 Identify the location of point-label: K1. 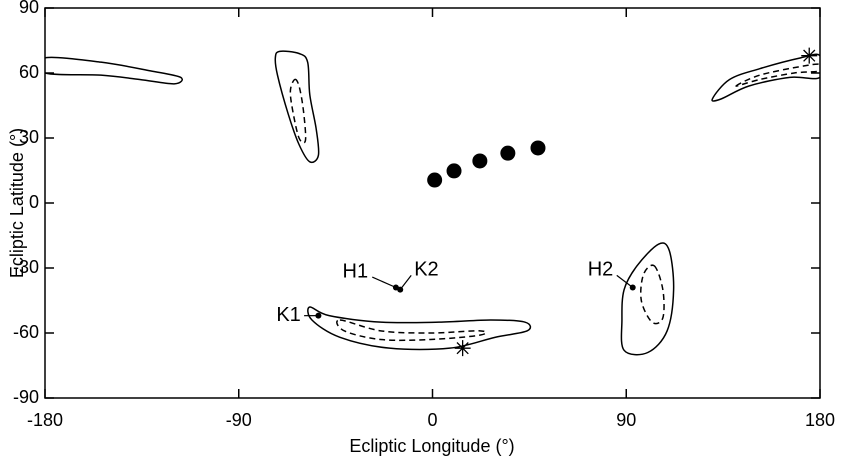
(288, 315).